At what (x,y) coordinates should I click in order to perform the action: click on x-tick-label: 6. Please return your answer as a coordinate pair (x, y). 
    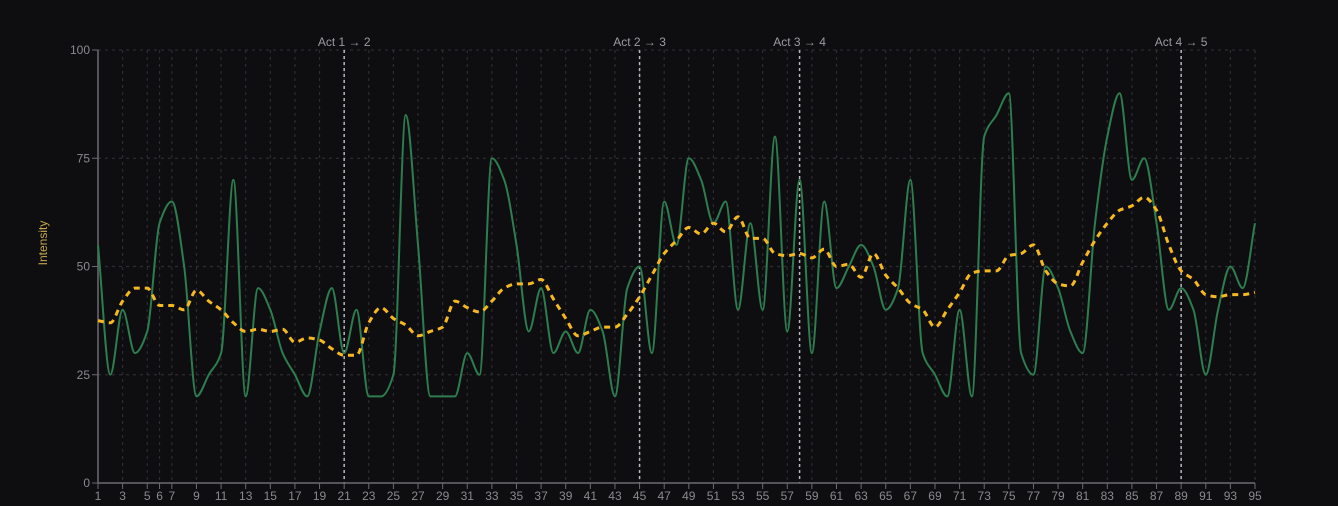
    Looking at the image, I should click on (159, 496).